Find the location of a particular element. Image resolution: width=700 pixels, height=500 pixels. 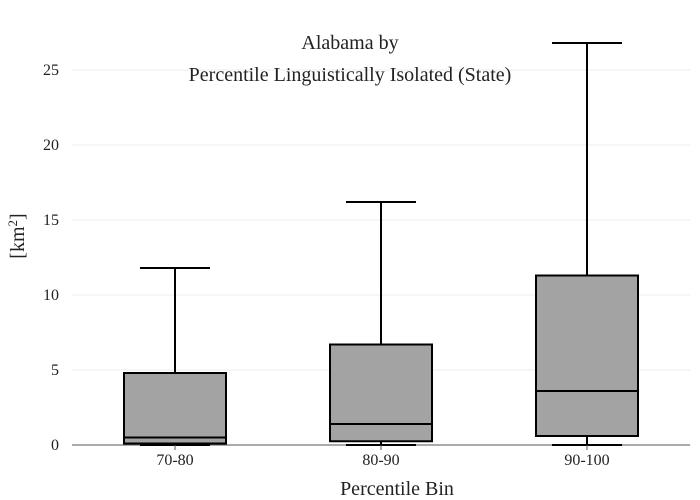

x-axis-ticks: 70-80 80-90 90-100 is located at coordinates (383, 457).